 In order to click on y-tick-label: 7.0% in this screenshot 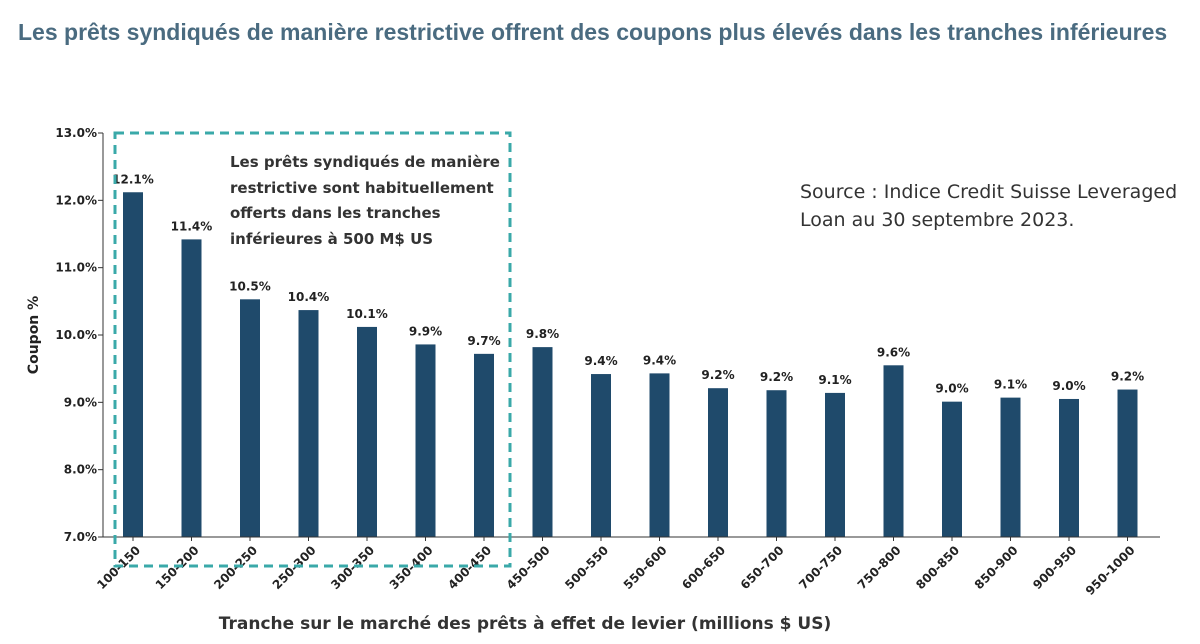, I will do `click(80, 537)`.